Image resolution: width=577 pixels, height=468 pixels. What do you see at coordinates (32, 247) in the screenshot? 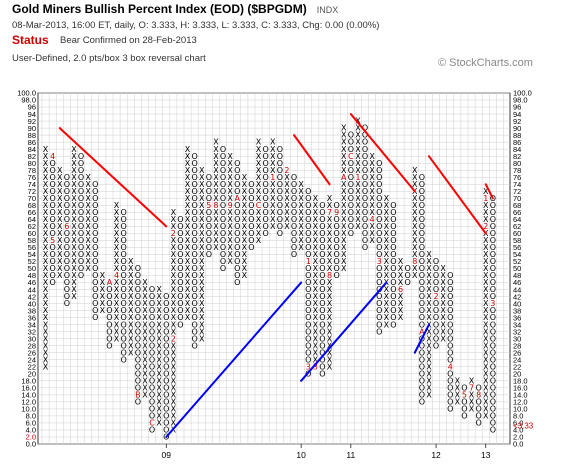
I see `y-tick-label-left: 56` at bounding box center [32, 247].